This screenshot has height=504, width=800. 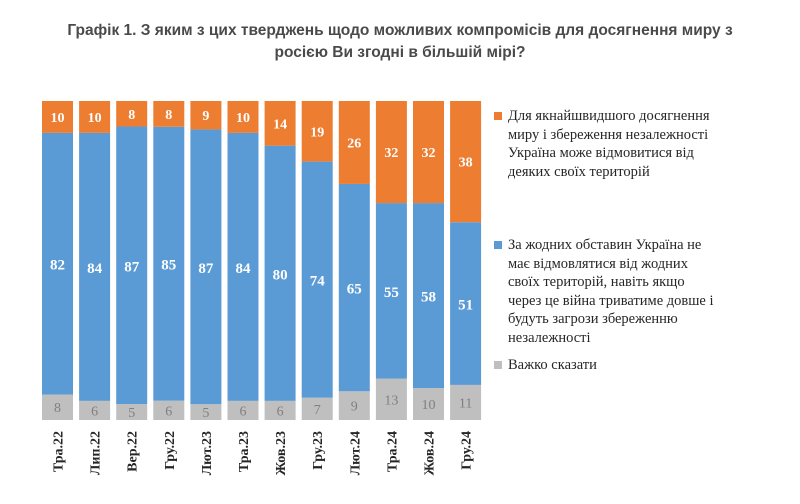 I want to click on category-label: Жов.23, so click(x=281, y=453).